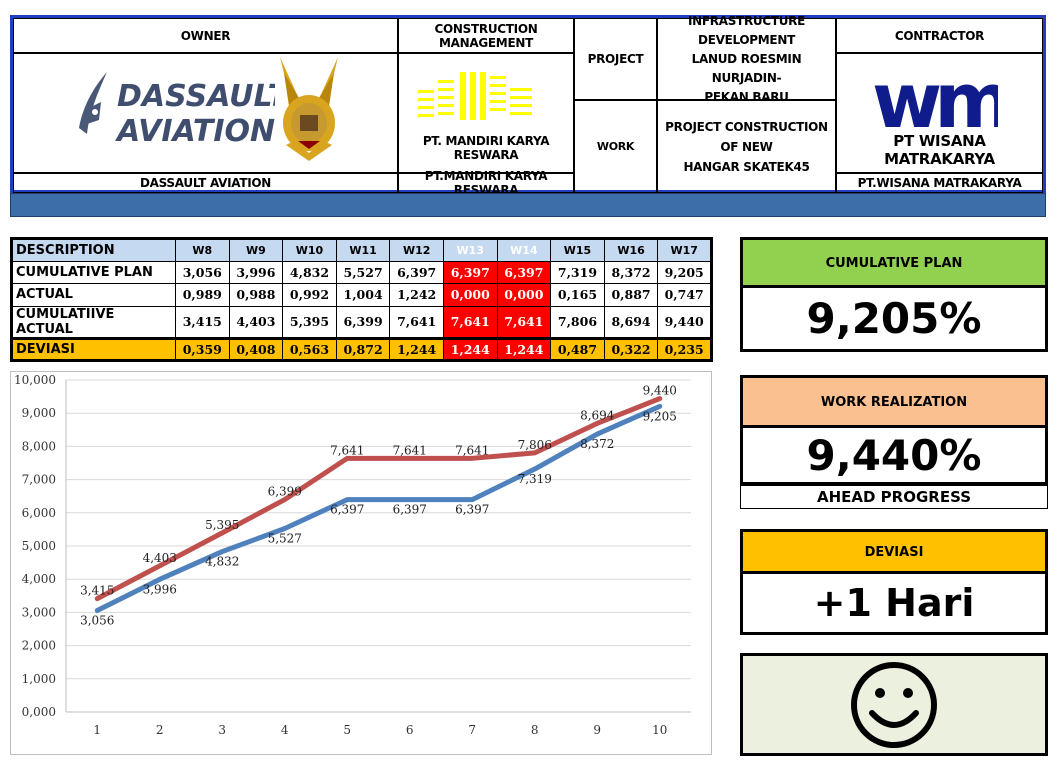  I want to click on table-cell: 7,319, so click(577, 272).